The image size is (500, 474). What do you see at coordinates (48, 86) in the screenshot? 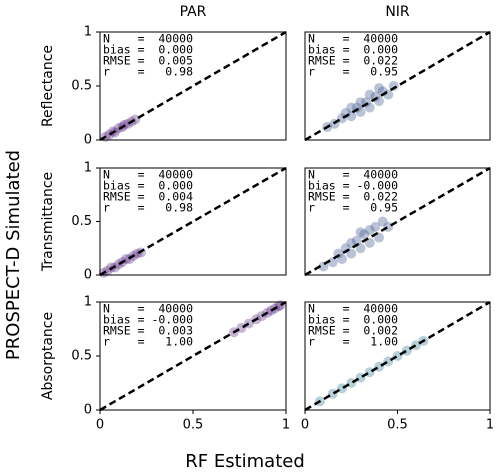
I see `row-label: Reflectance` at bounding box center [48, 86].